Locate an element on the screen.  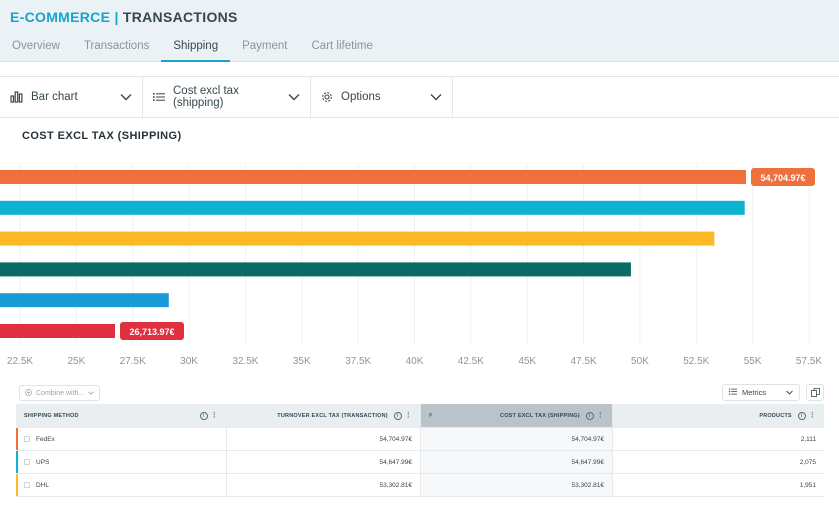
cell-cost: 53,302.81€ is located at coordinates (517, 485).